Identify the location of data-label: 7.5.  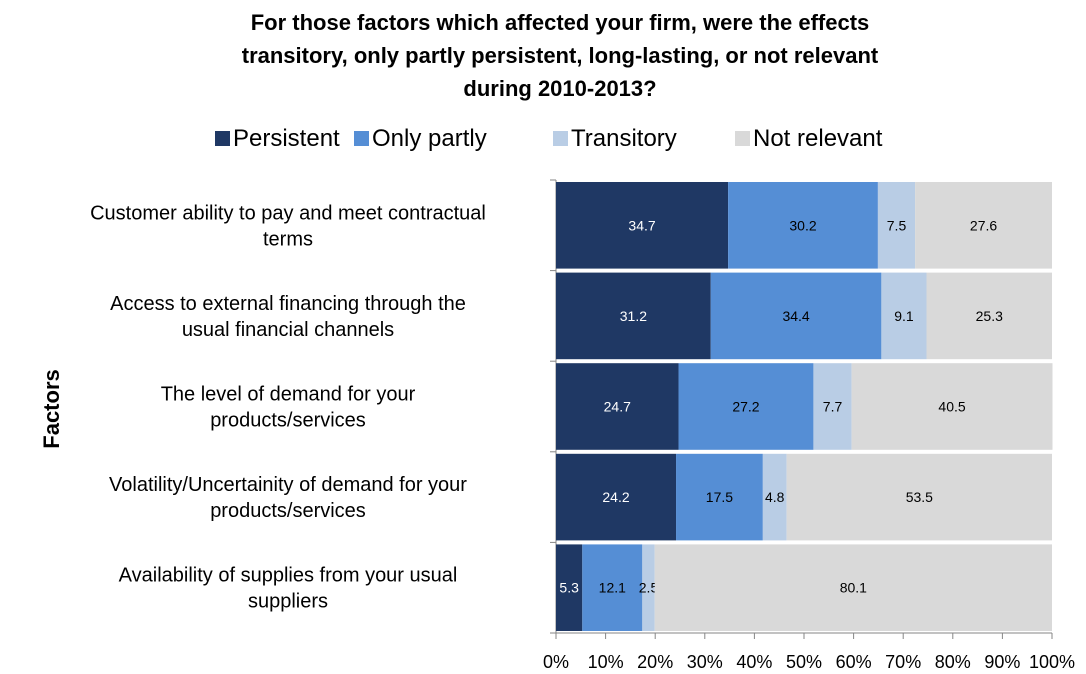
(897, 225).